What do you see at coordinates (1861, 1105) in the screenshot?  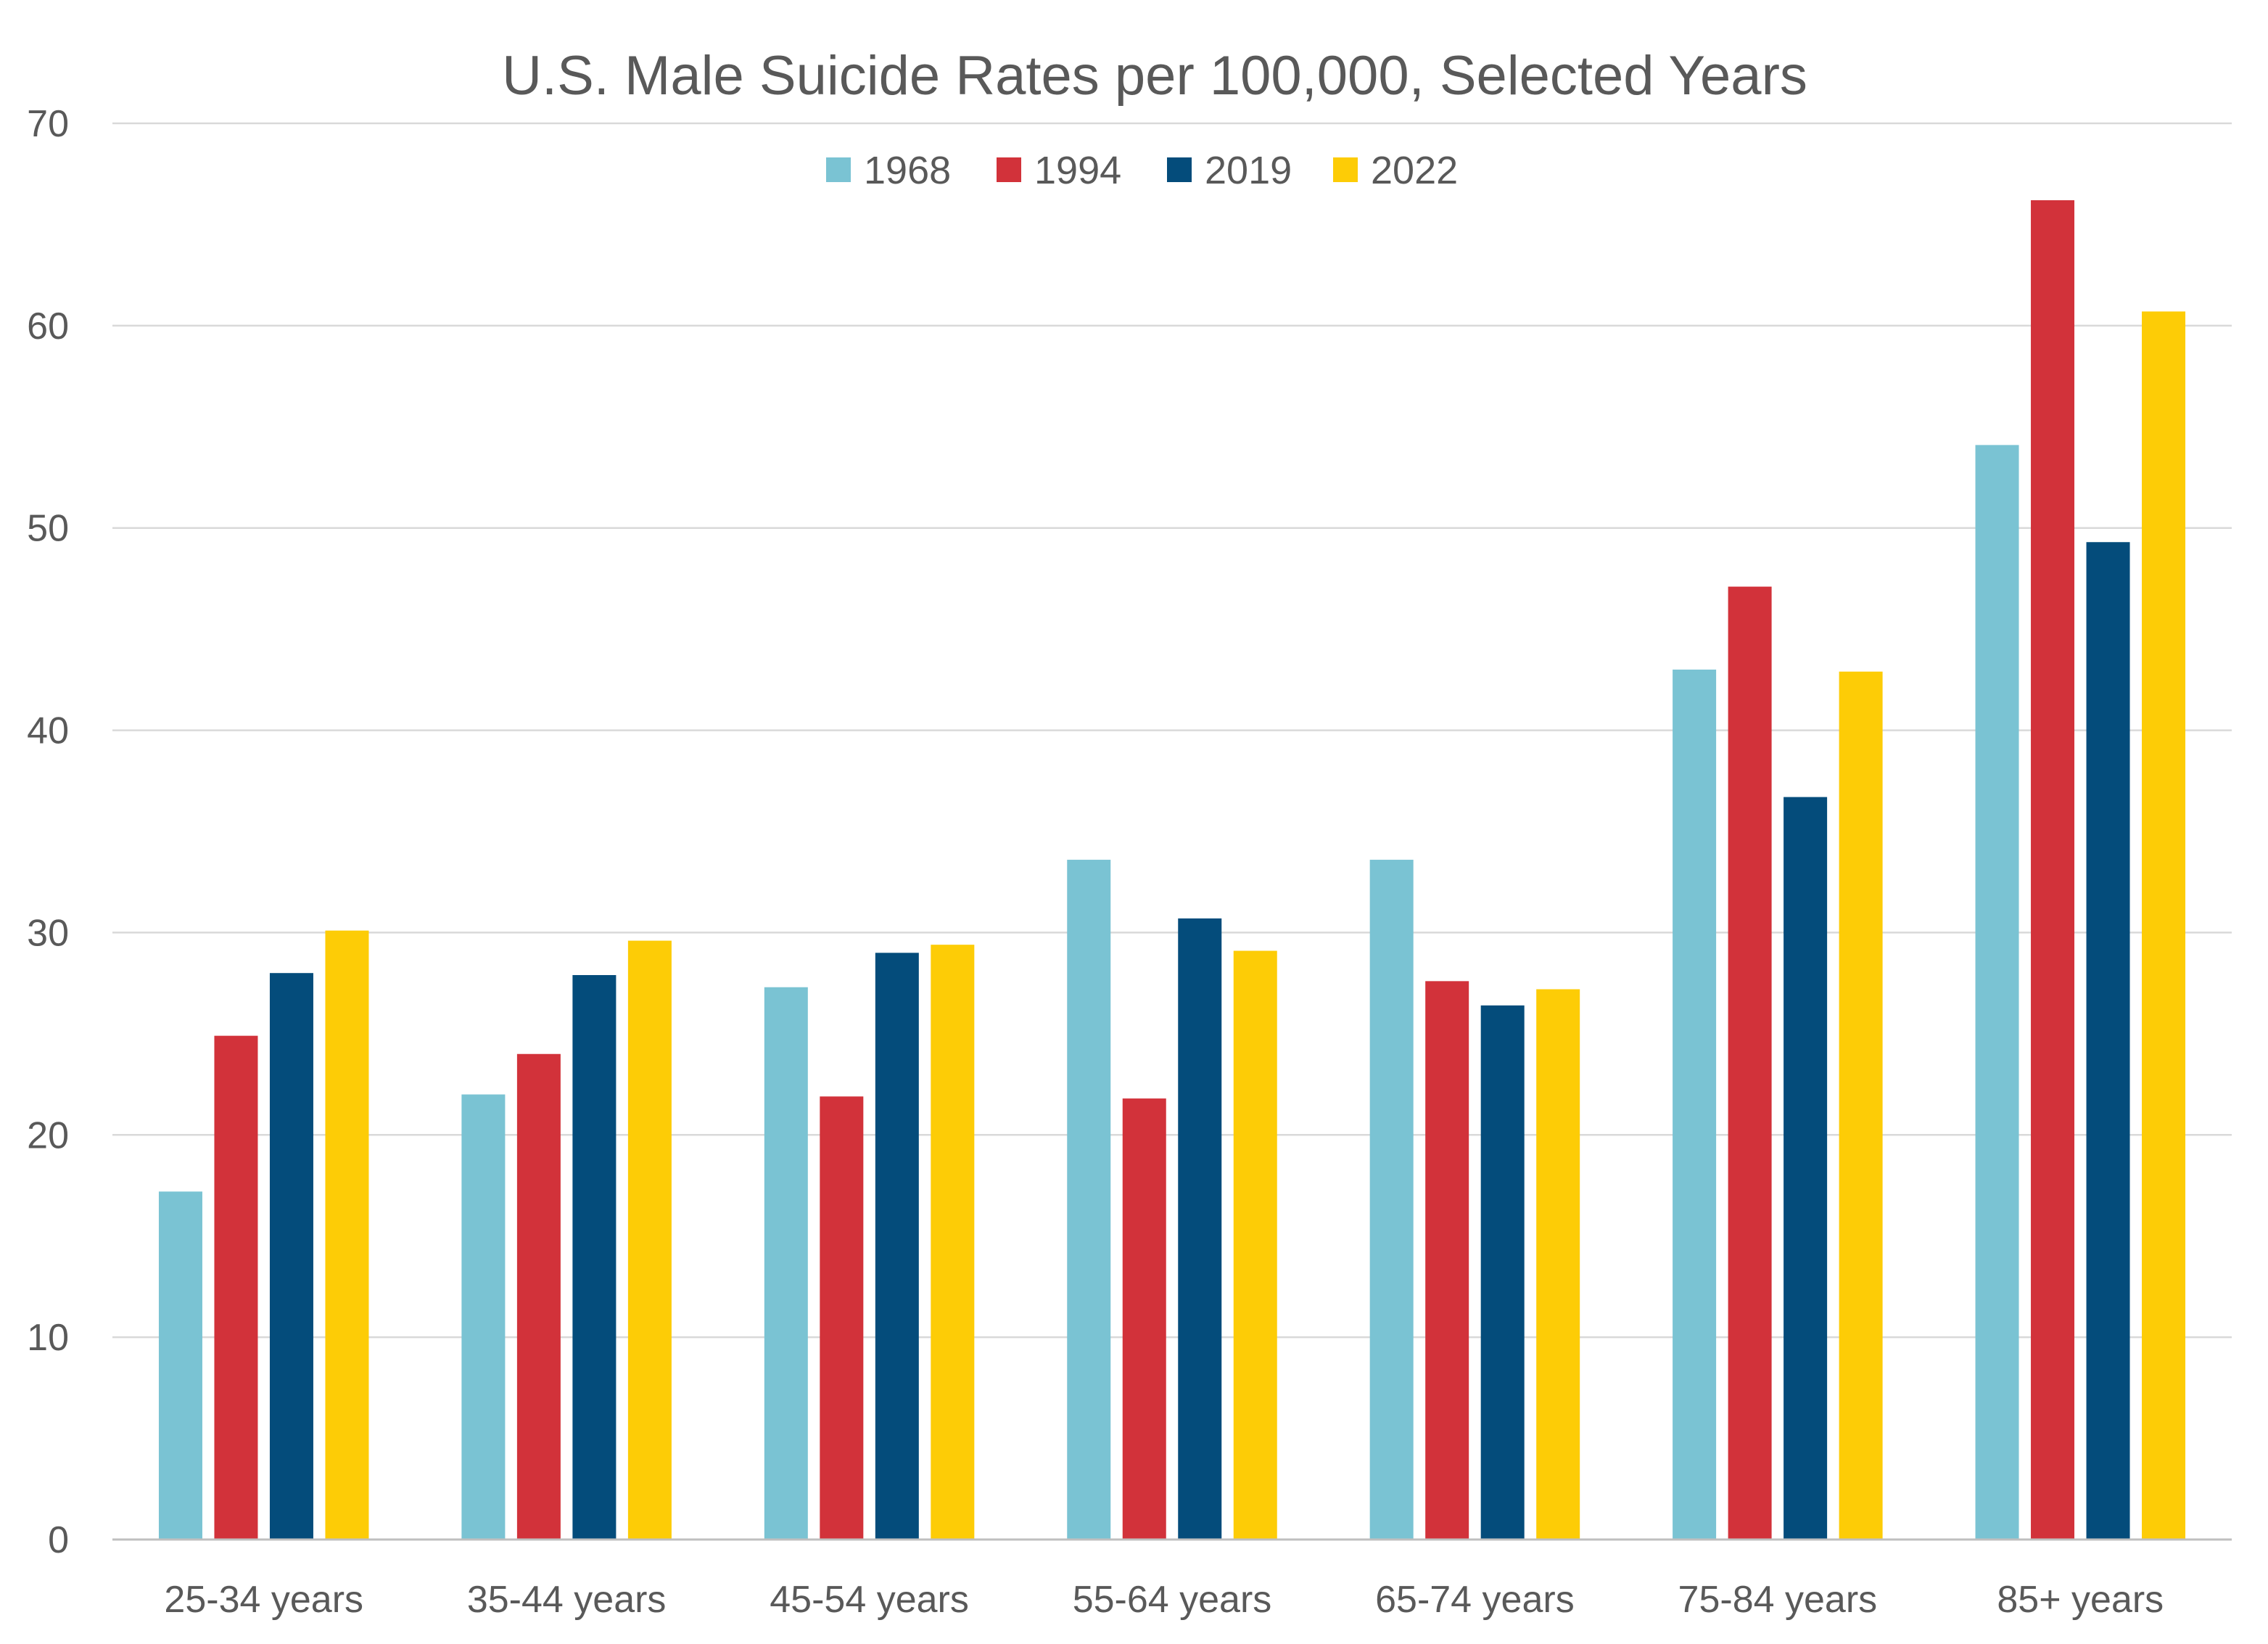 I see `bar-2022-75-84-years` at bounding box center [1861, 1105].